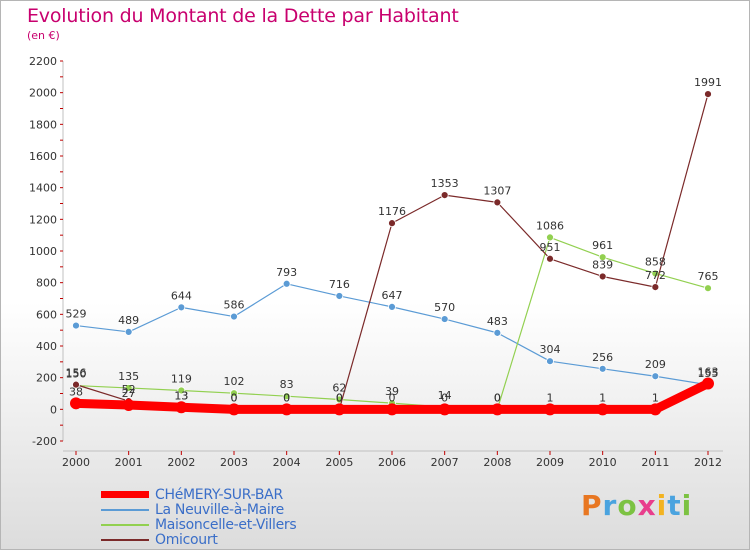 Image resolution: width=750 pixels, height=550 pixels. I want to click on y-tick-label: 1000, so click(43, 251).